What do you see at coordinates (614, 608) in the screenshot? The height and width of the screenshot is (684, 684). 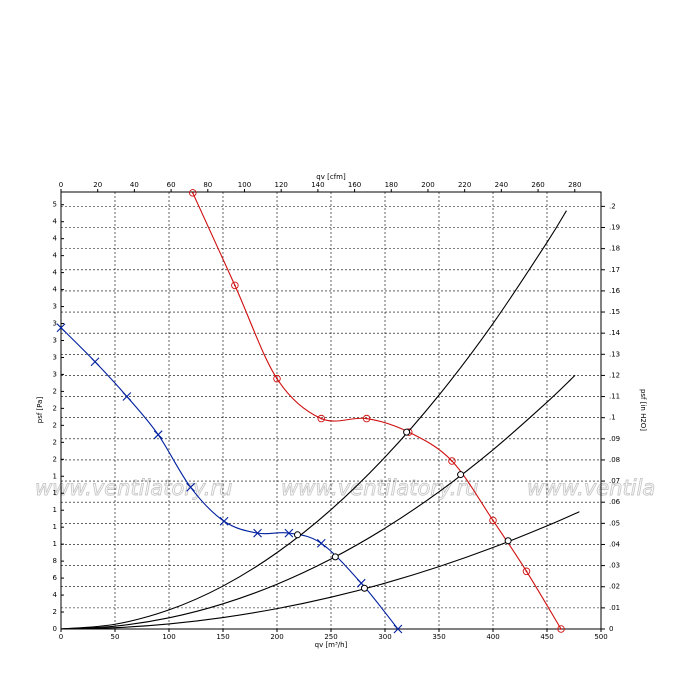 I see `y2-tick-label: .01` at bounding box center [614, 608].